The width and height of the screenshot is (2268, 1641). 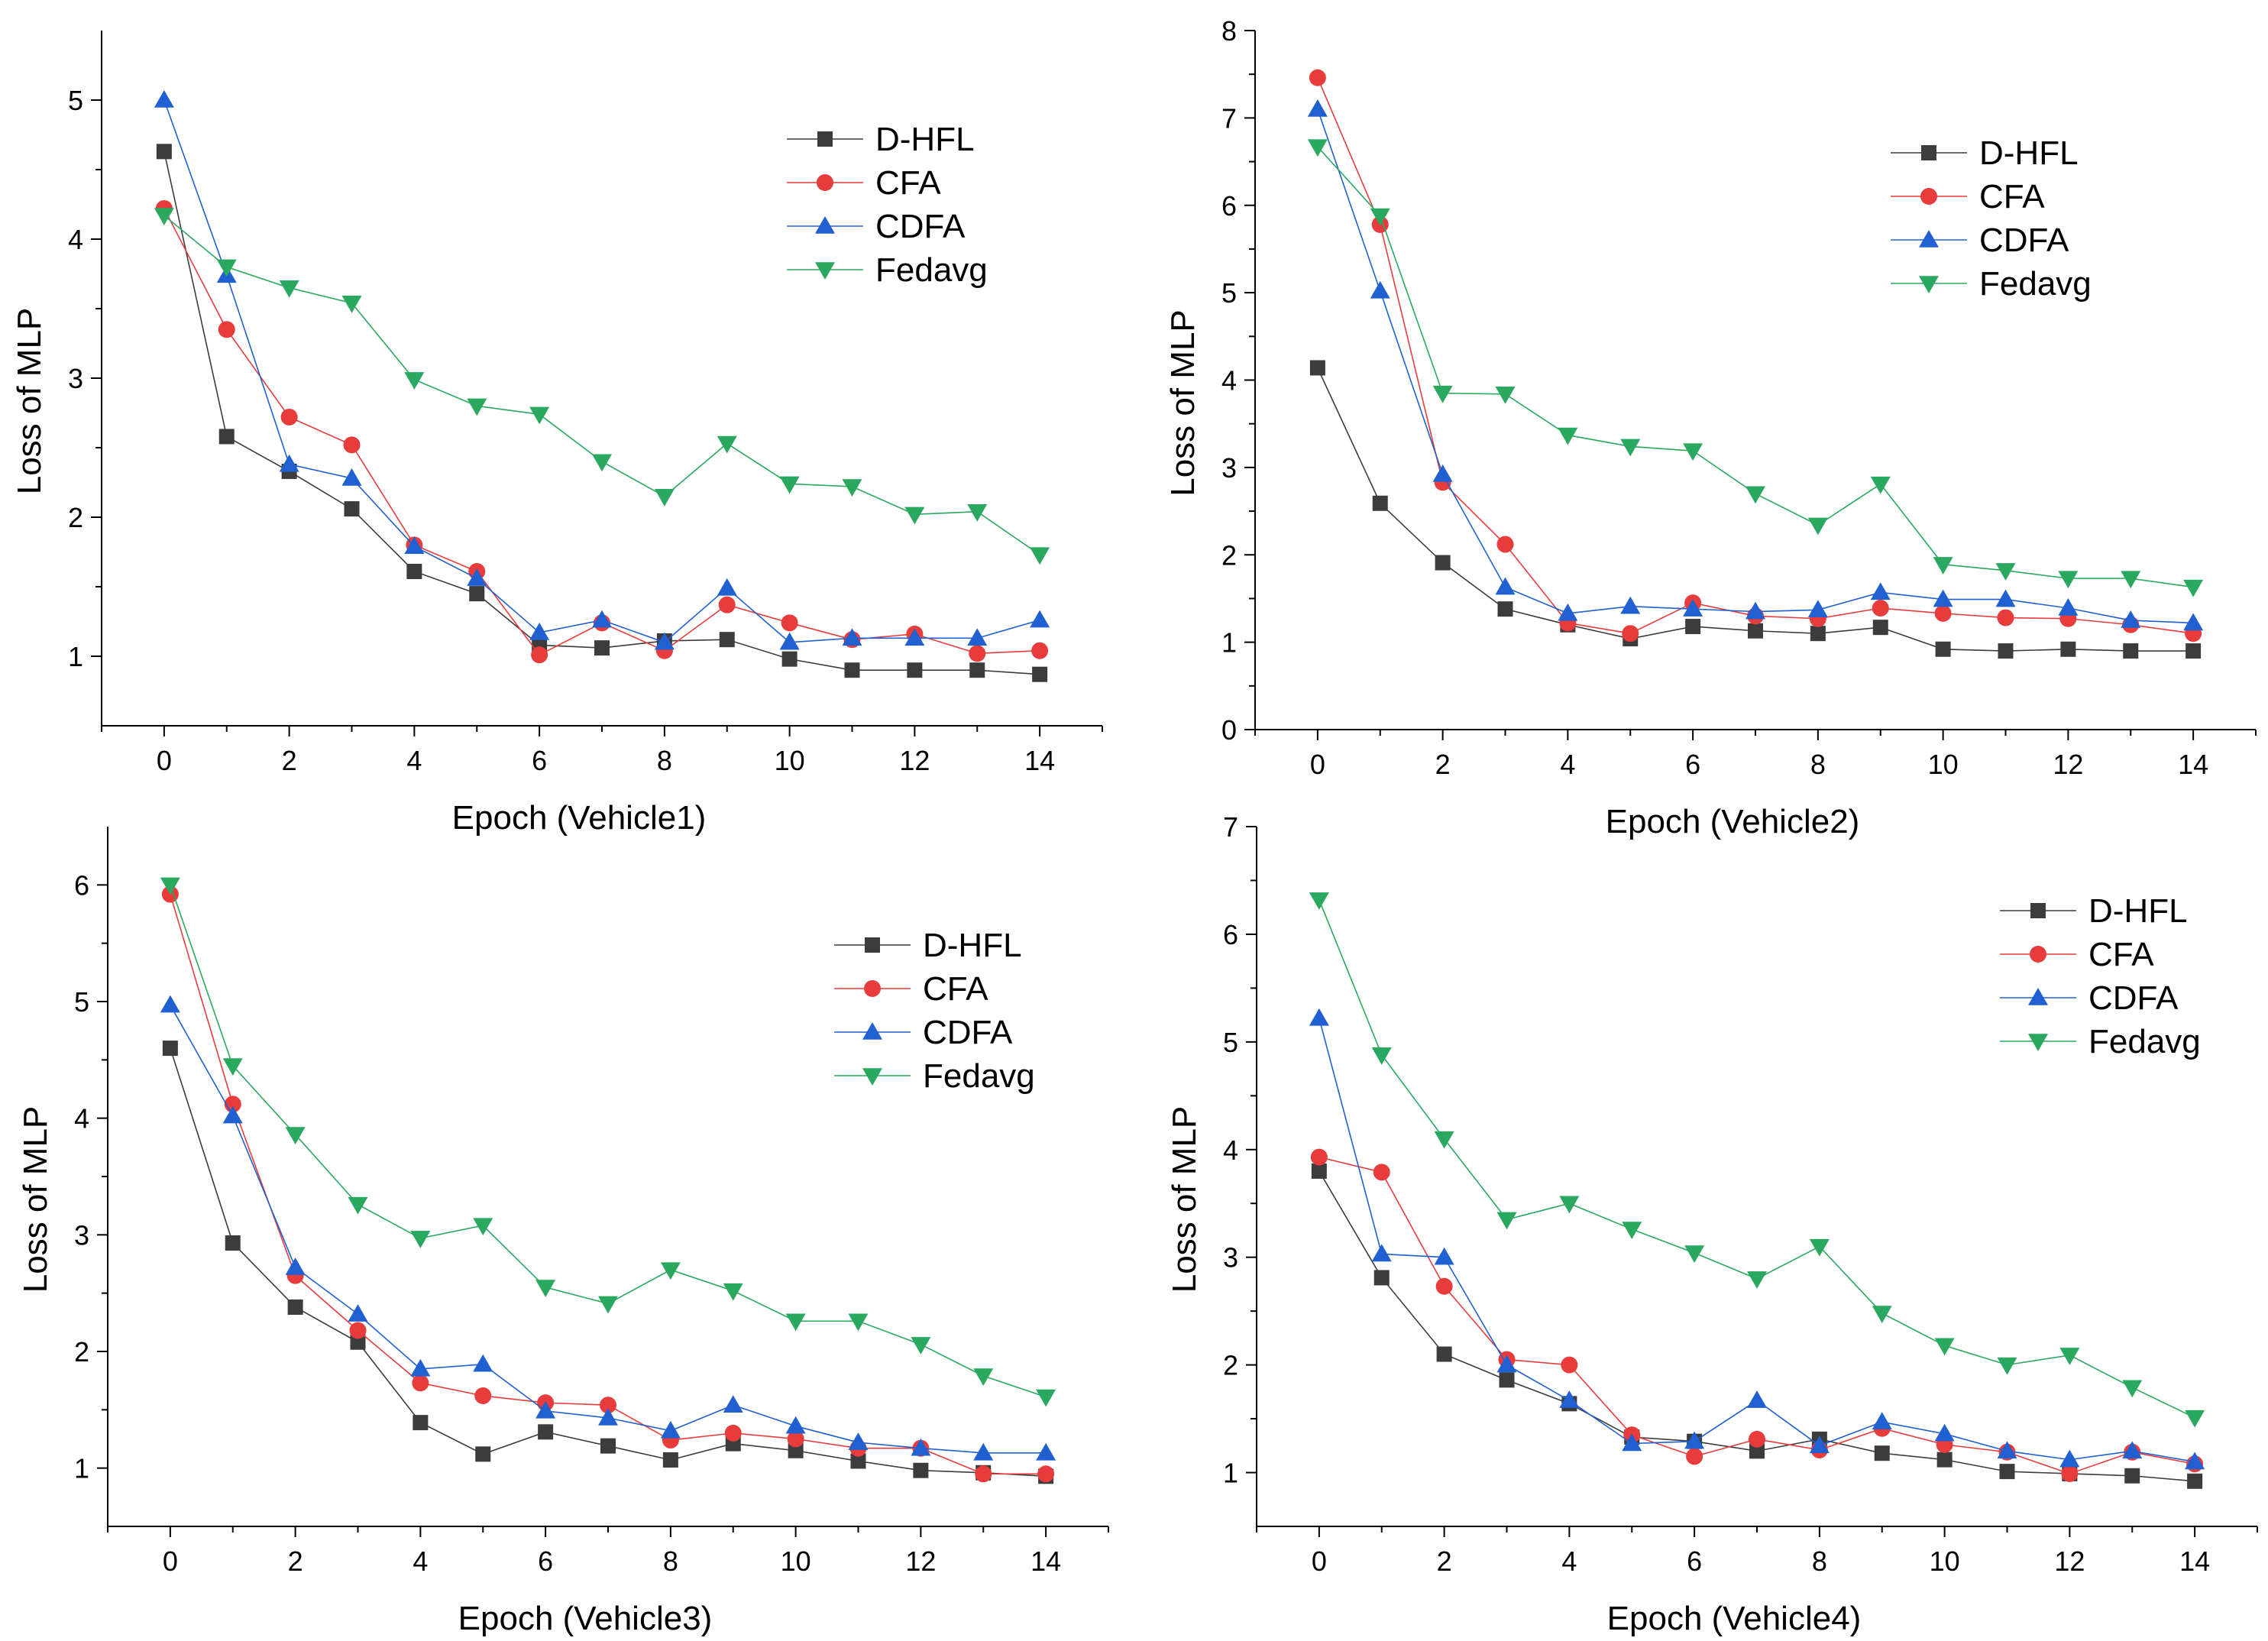 I want to click on x-axis-title: Epoch (Vehicle2), so click(x=1733, y=821).